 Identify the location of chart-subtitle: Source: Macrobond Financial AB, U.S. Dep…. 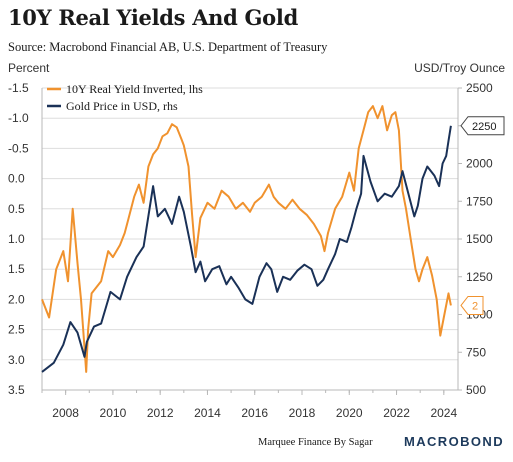
(168, 47).